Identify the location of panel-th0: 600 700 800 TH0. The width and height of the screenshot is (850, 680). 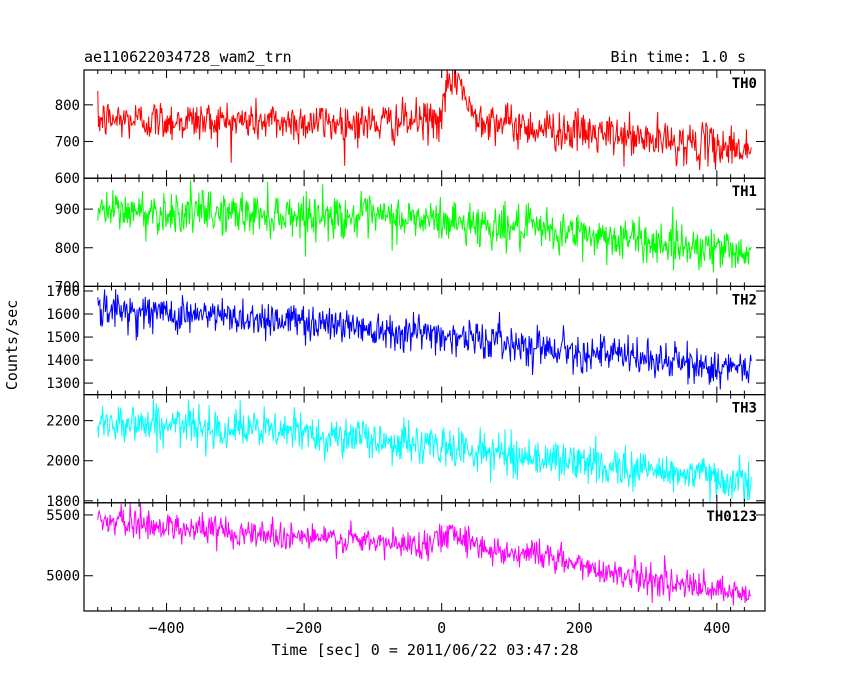
(410, 128).